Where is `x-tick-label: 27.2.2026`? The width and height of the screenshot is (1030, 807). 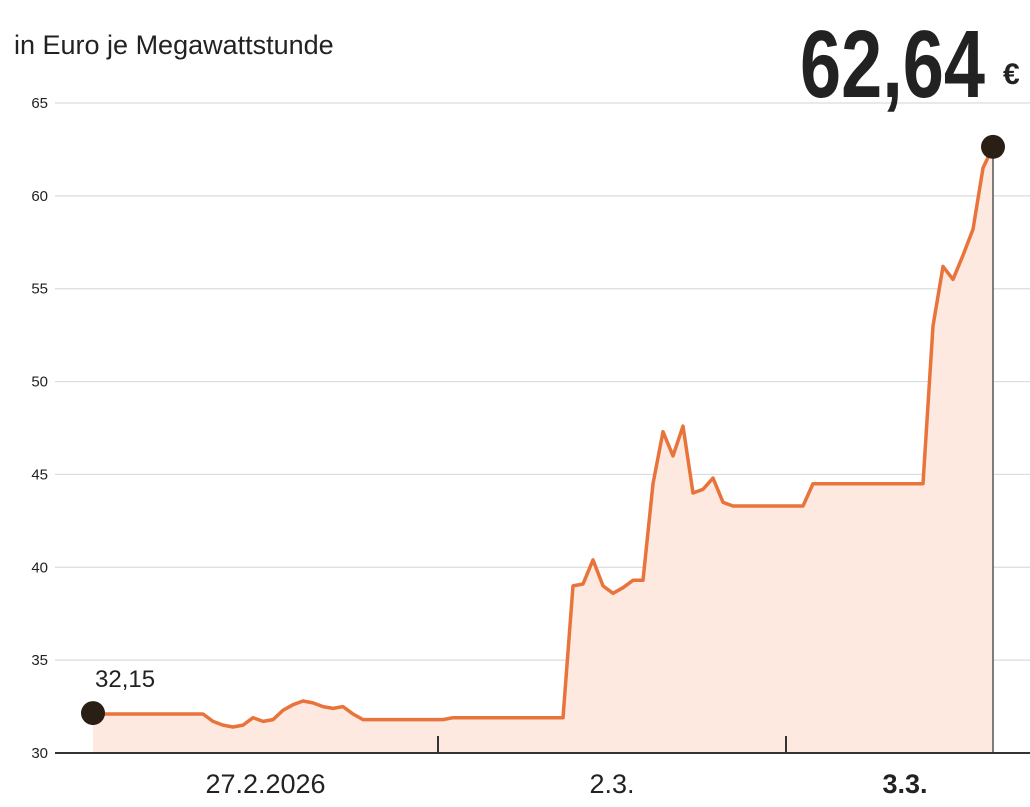 x-tick-label: 27.2.2026 is located at coordinates (265, 784).